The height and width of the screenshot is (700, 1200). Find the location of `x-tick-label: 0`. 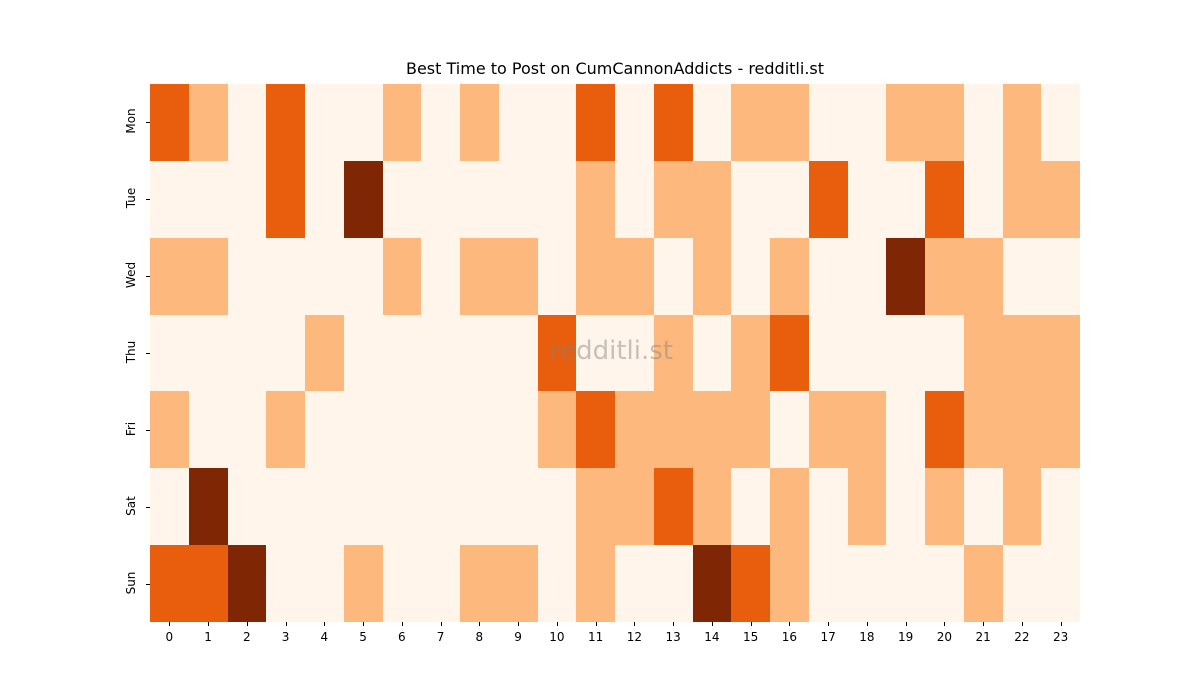

x-tick-label: 0 is located at coordinates (169, 637).